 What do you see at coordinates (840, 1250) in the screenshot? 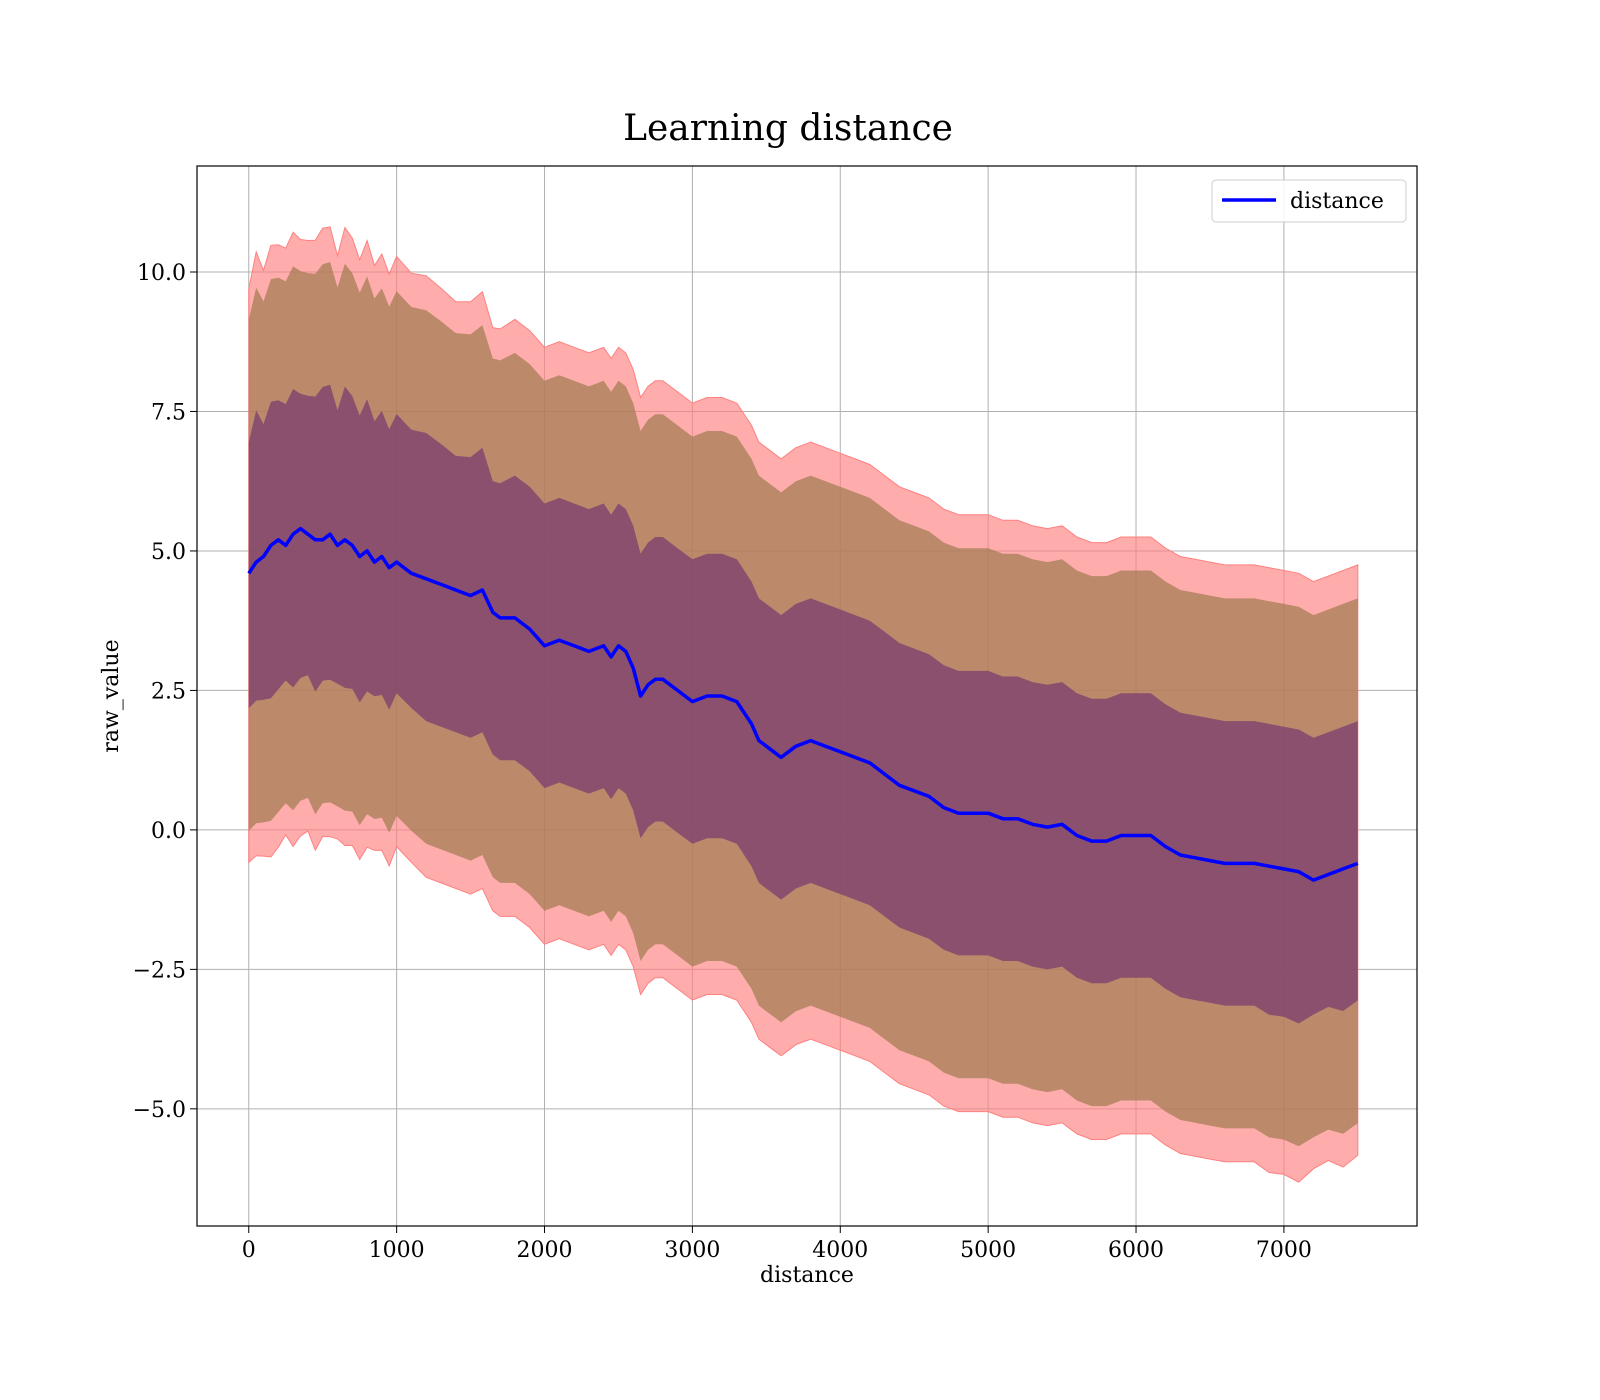
I see `x-tick-label: 4000` at bounding box center [840, 1250].